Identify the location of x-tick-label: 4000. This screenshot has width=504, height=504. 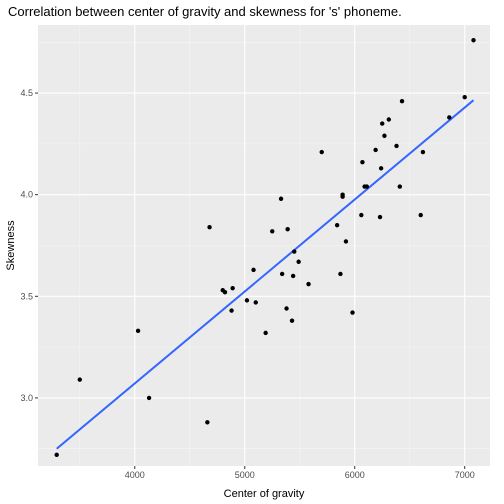
(135, 475).